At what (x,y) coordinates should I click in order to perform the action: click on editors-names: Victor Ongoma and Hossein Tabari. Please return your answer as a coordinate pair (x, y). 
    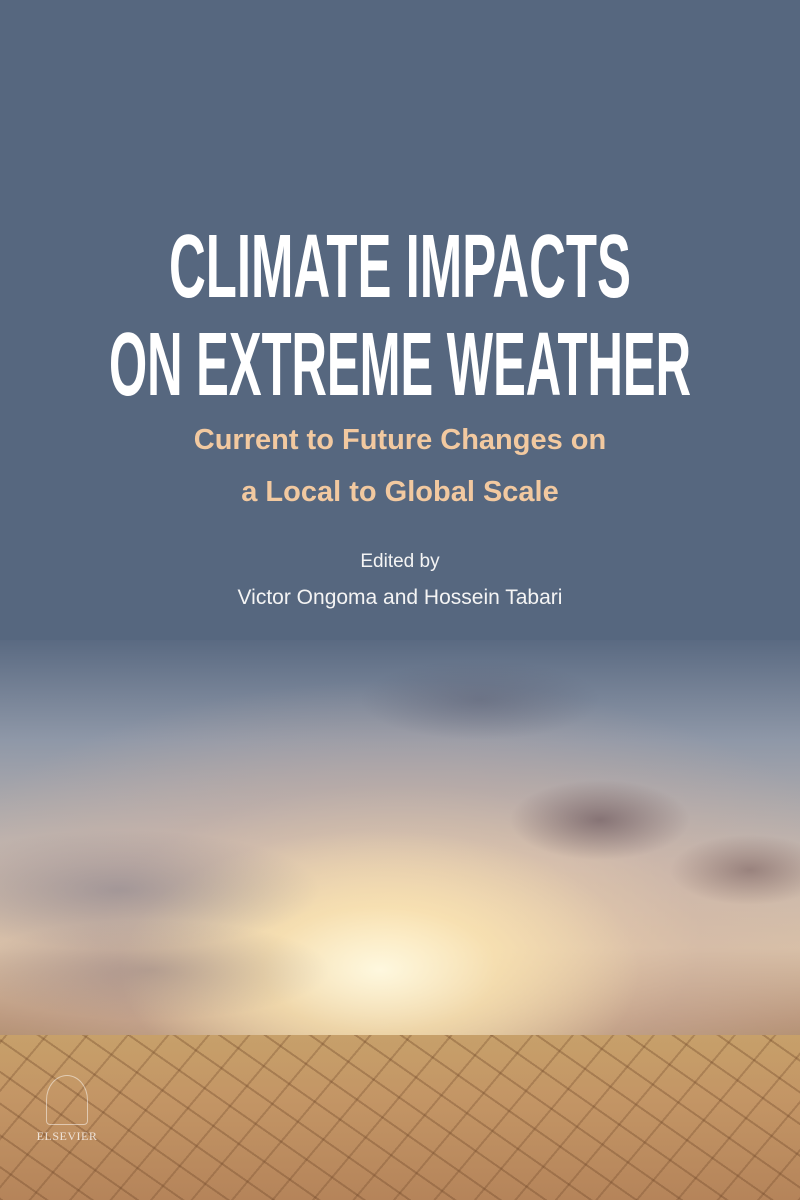
    Looking at the image, I should click on (400, 597).